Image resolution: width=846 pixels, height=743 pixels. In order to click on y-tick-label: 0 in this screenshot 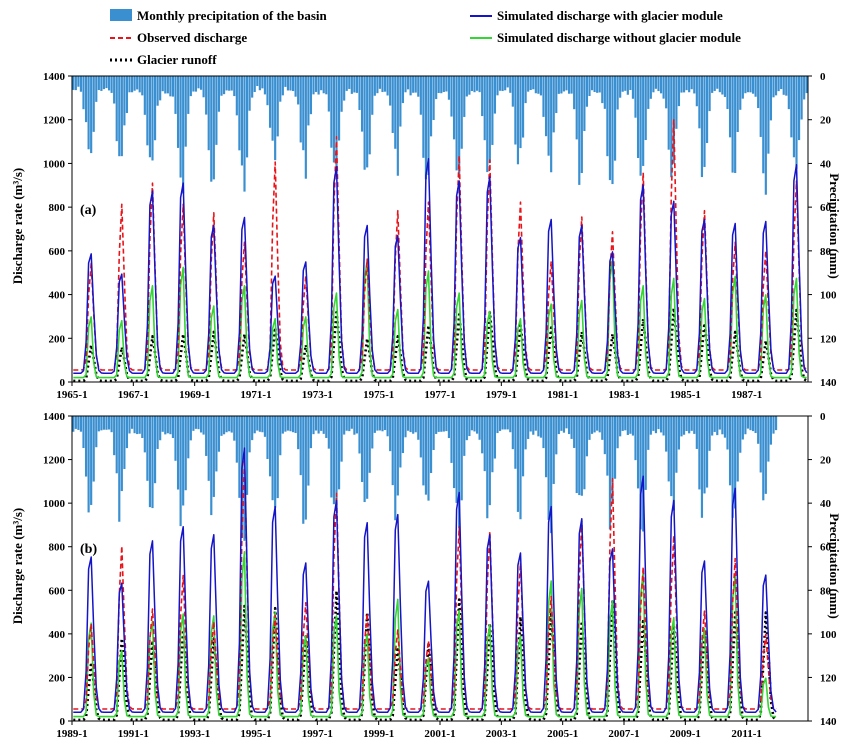, I will do `click(63, 383)`.